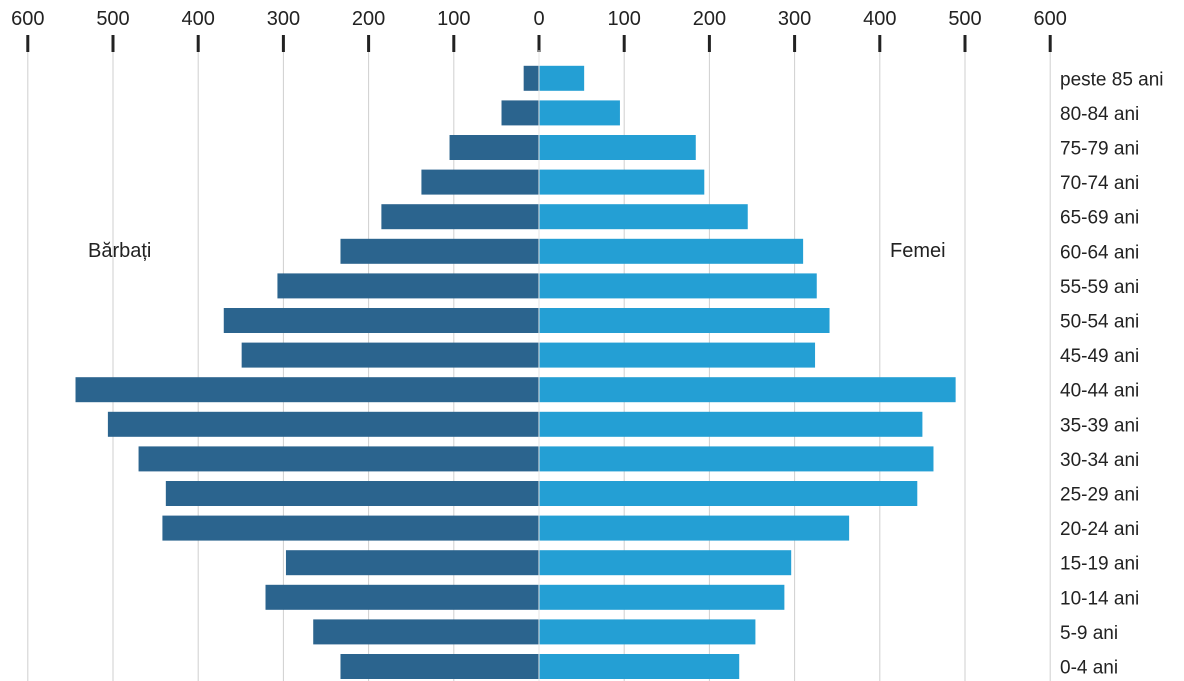  I want to click on category-label: 20-24 ani, so click(1099, 529).